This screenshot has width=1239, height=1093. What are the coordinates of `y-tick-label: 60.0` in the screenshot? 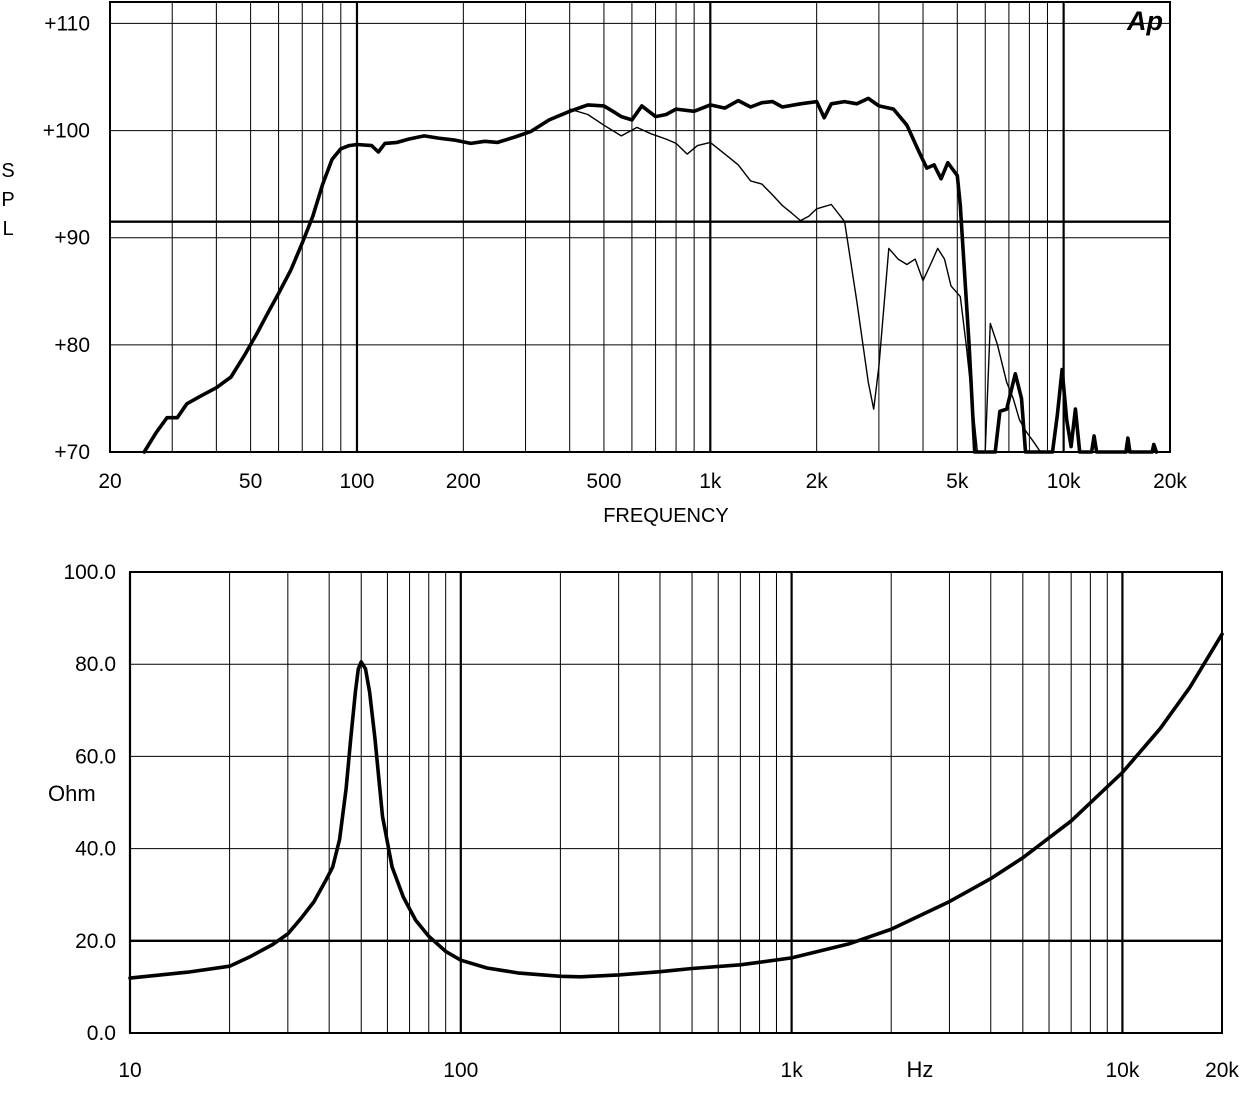 It's located at (95, 756).